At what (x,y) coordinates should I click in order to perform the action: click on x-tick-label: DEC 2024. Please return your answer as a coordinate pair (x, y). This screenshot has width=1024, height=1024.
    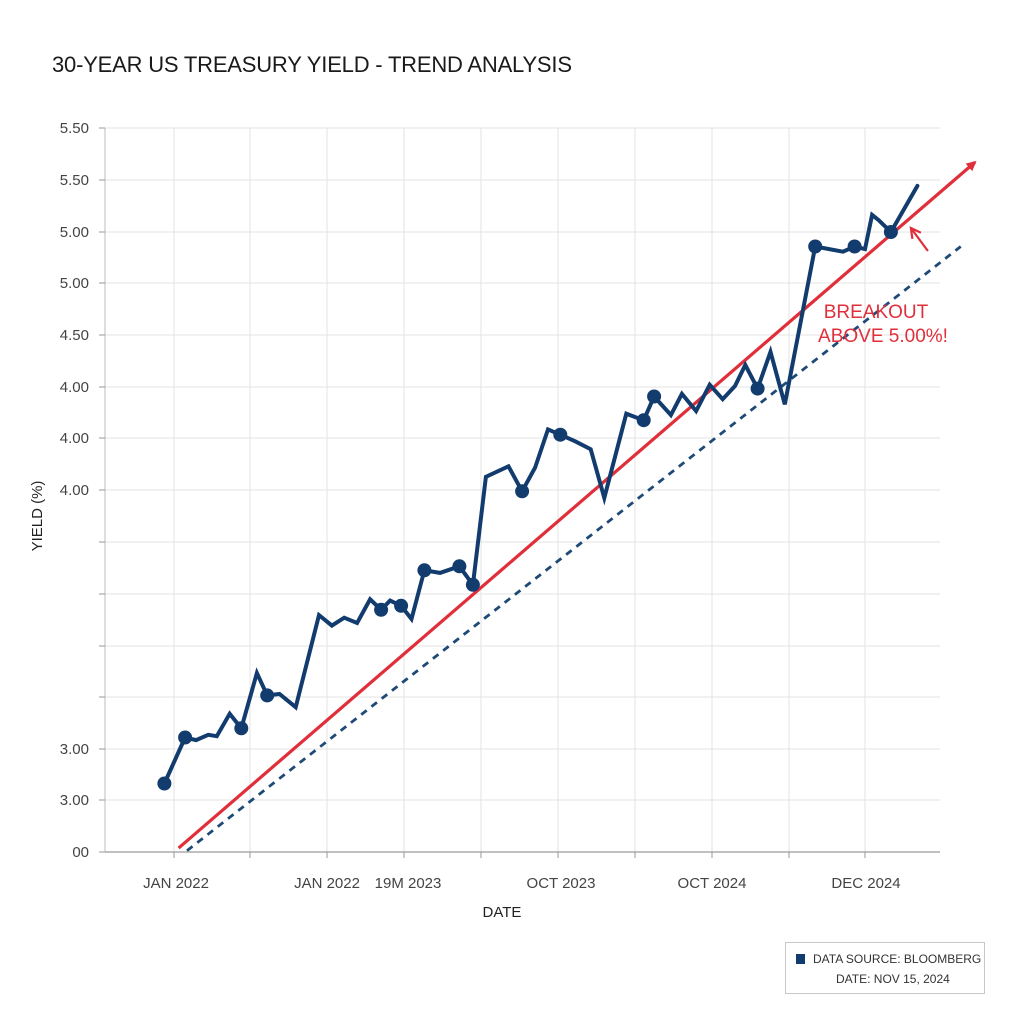
    Looking at the image, I should click on (865, 883).